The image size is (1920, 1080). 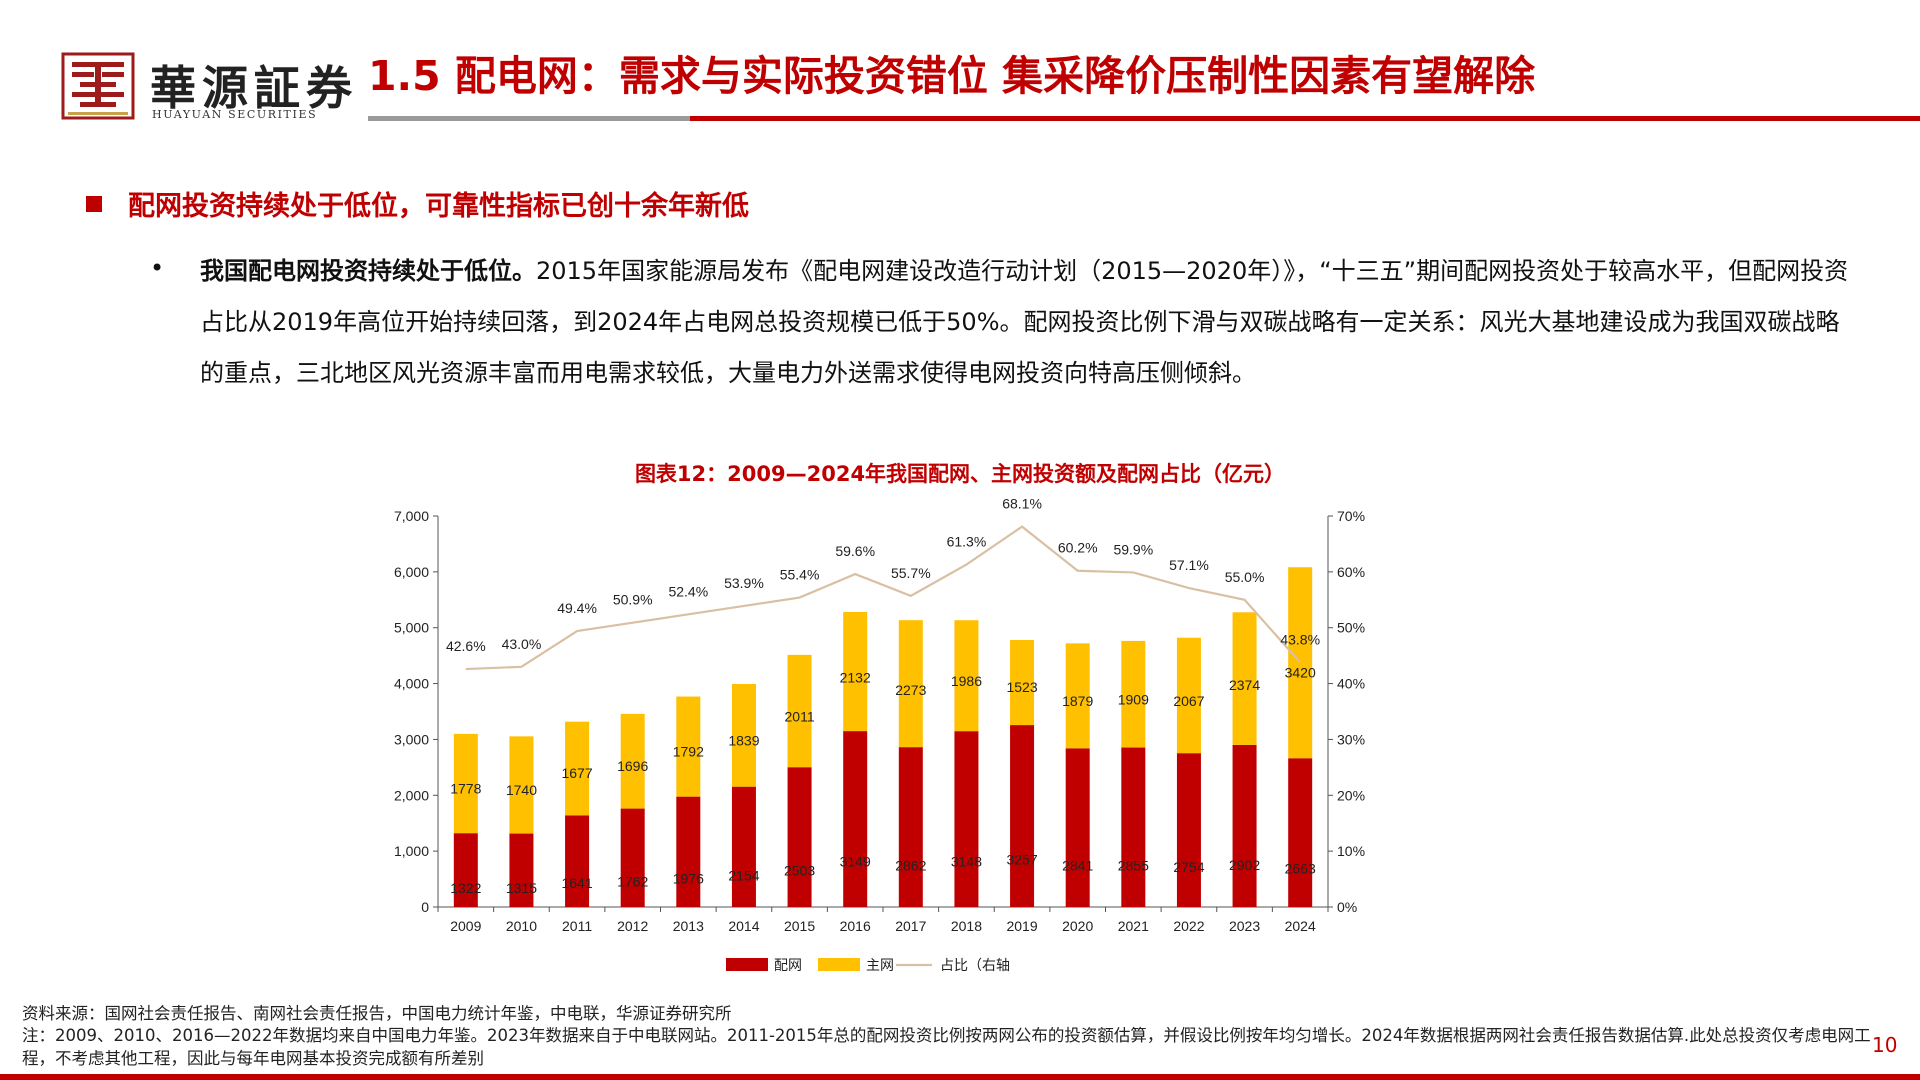 I want to click on y2-tick-label: 20%, so click(x=1351, y=795).